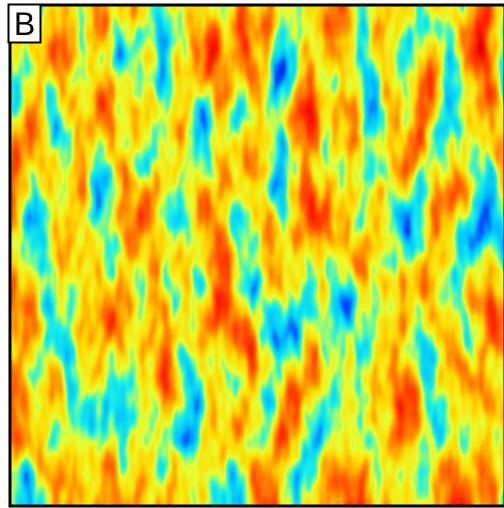  I want to click on panel-label: B, so click(24, 24).